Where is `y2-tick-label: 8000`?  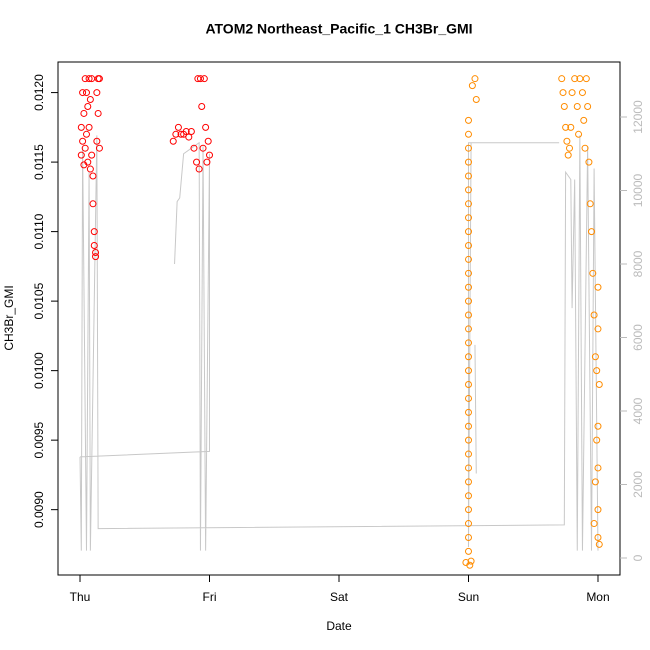
y2-tick-label: 8000 is located at coordinates (638, 263).